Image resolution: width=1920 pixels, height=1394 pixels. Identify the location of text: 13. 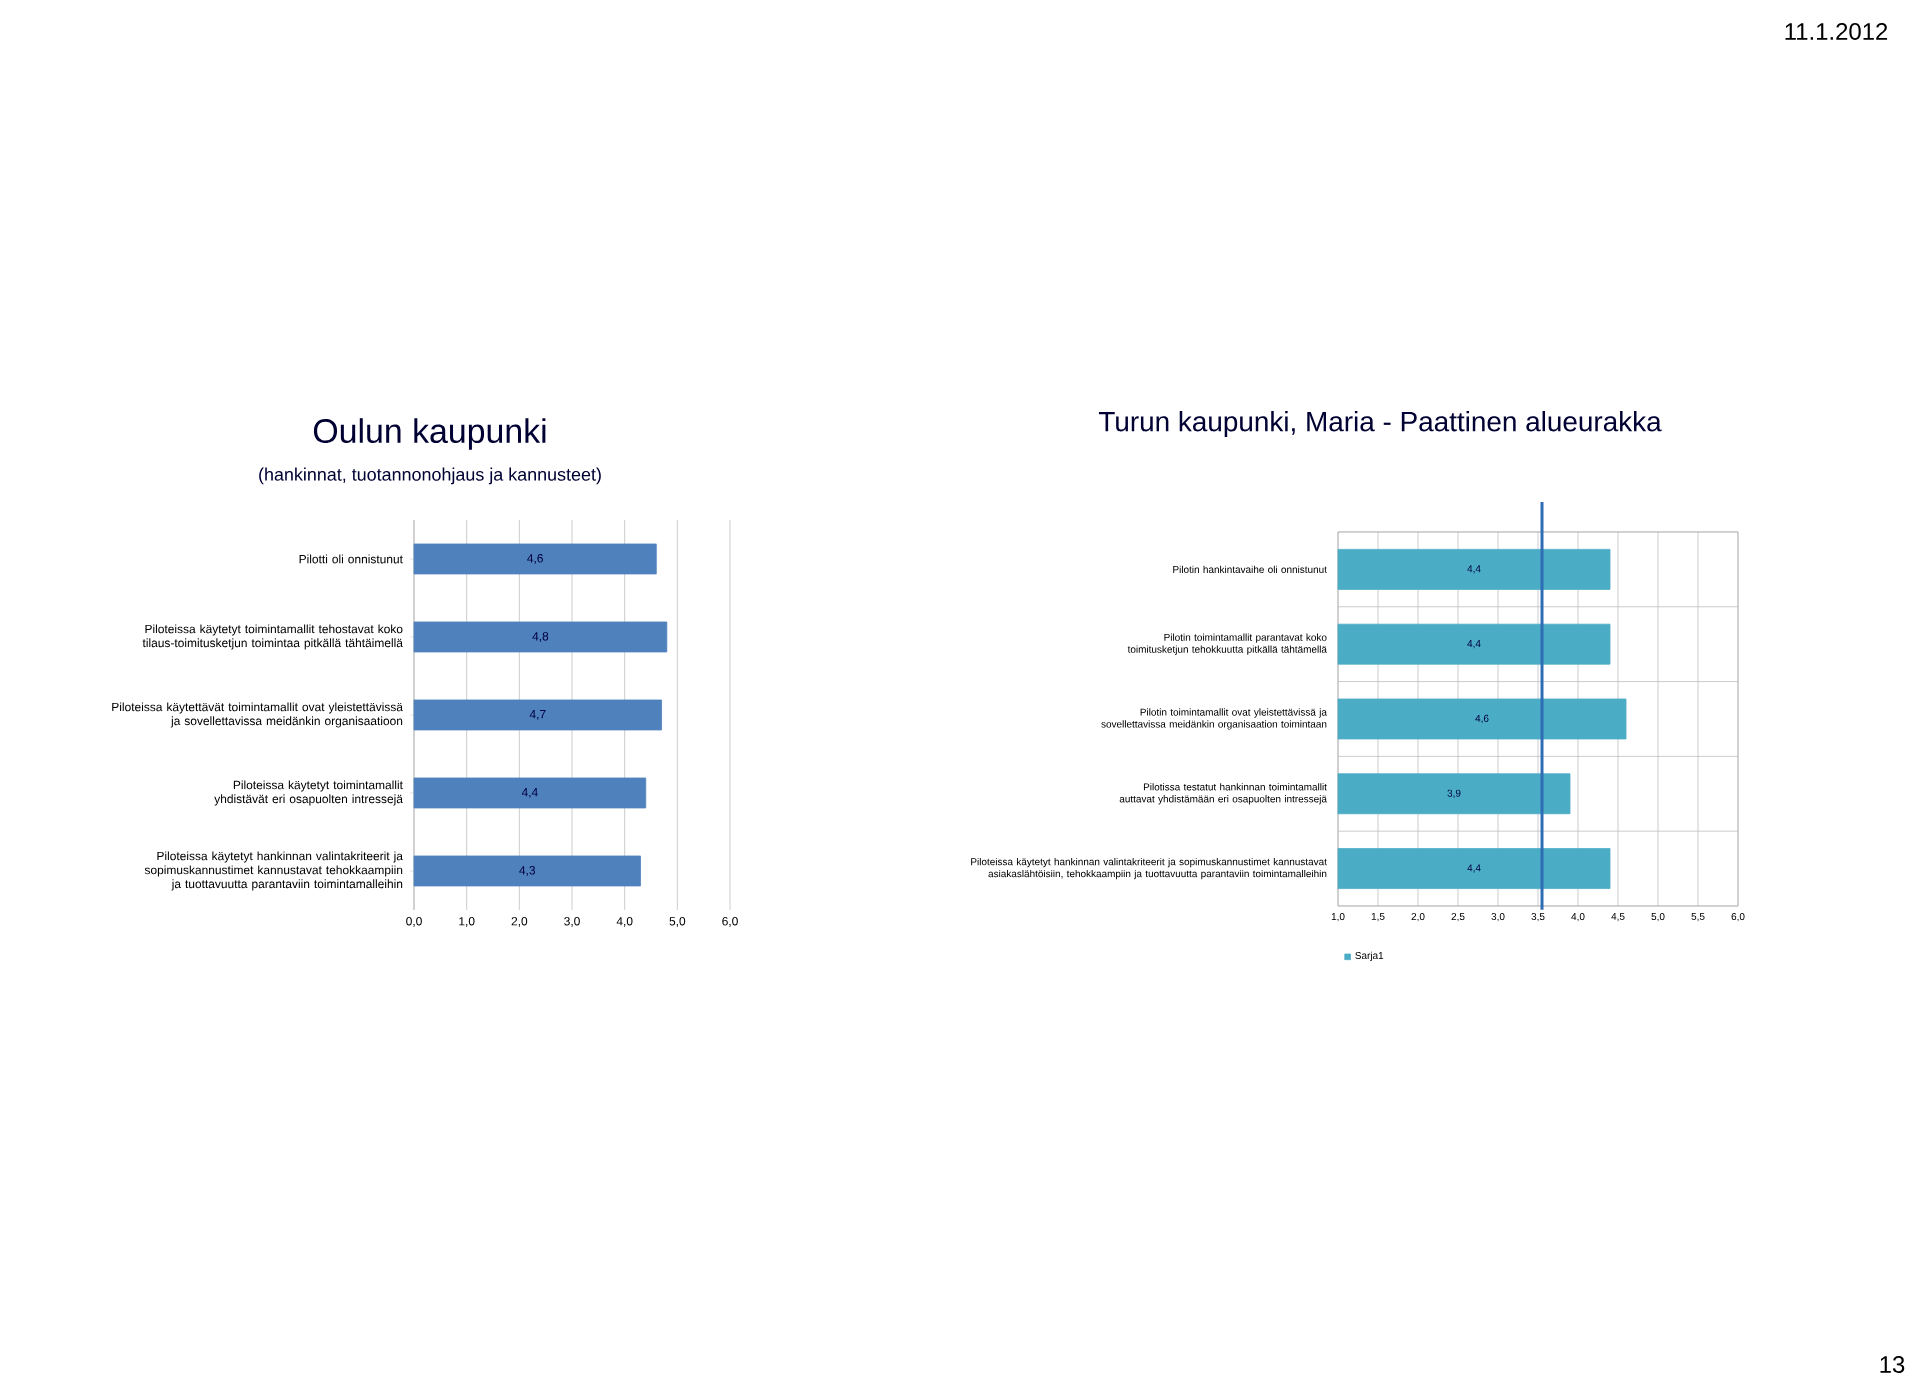
(1892, 1364).